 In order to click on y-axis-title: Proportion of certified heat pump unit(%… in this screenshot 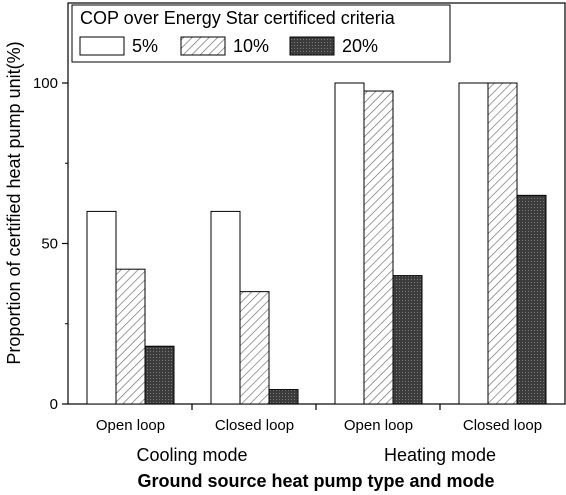, I will do `click(14, 202)`.